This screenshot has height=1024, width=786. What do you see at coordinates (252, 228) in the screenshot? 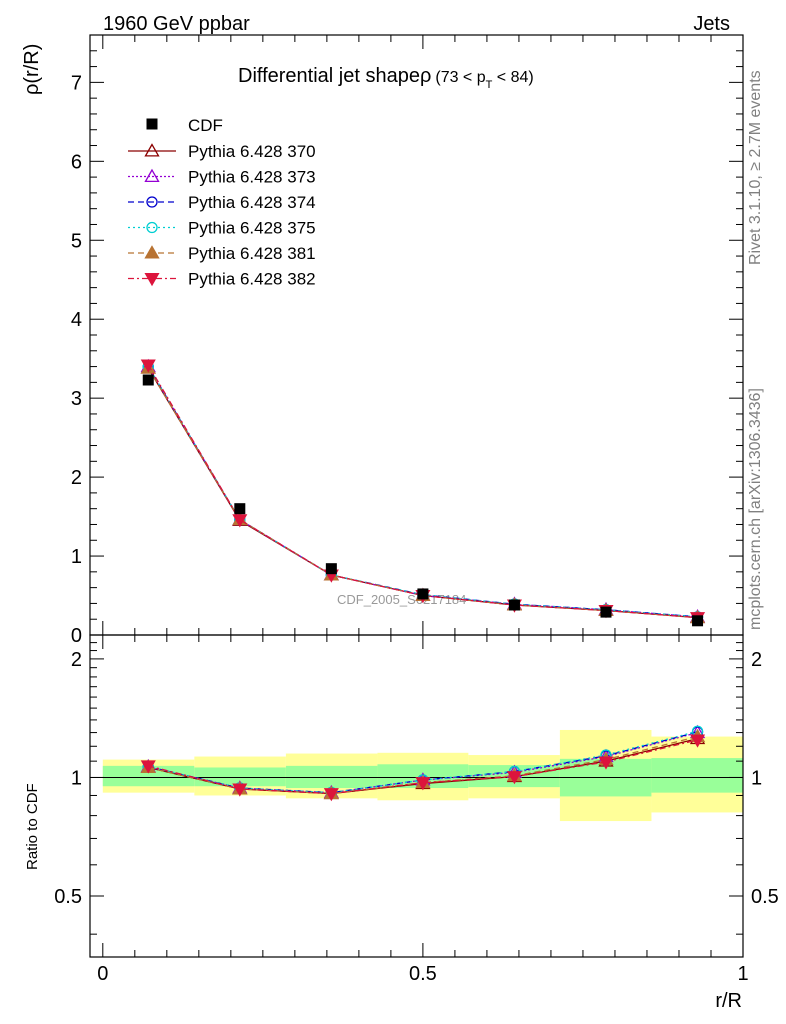
I see `legend-series-label: Pythia 6.428 375` at bounding box center [252, 228].